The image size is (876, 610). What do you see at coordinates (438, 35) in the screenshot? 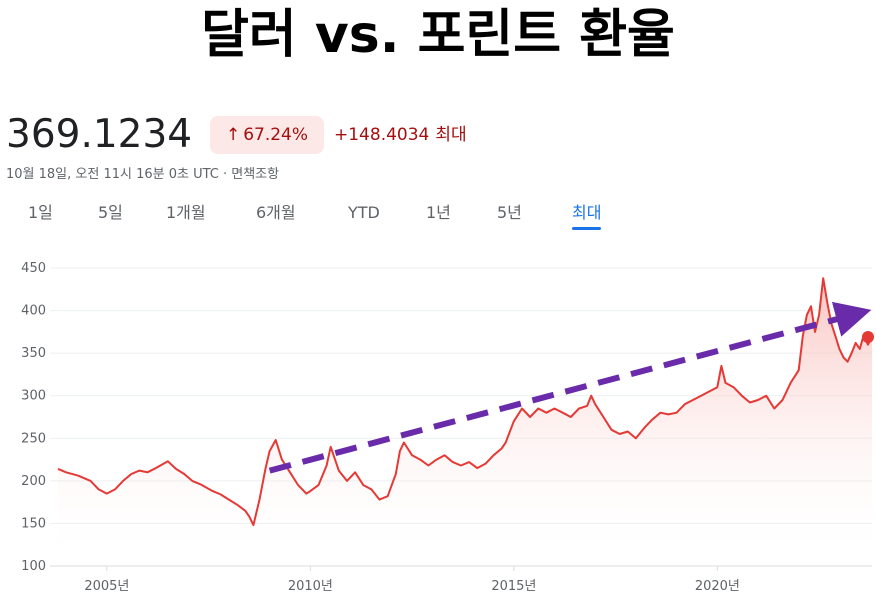
I see `page-title: 달러 vs. 포린트 환율` at bounding box center [438, 35].